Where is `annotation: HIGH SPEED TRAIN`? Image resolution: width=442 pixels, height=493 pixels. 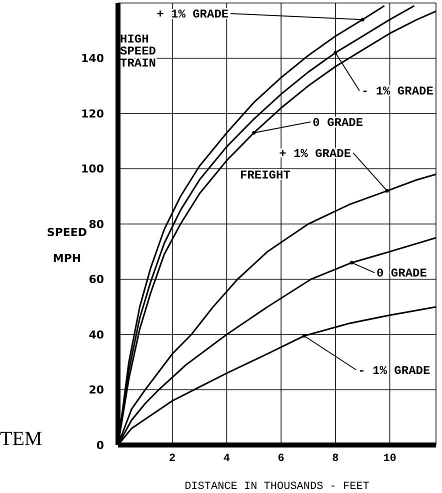
annotation: HIGH SPEED TRAIN is located at coordinates (138, 51).